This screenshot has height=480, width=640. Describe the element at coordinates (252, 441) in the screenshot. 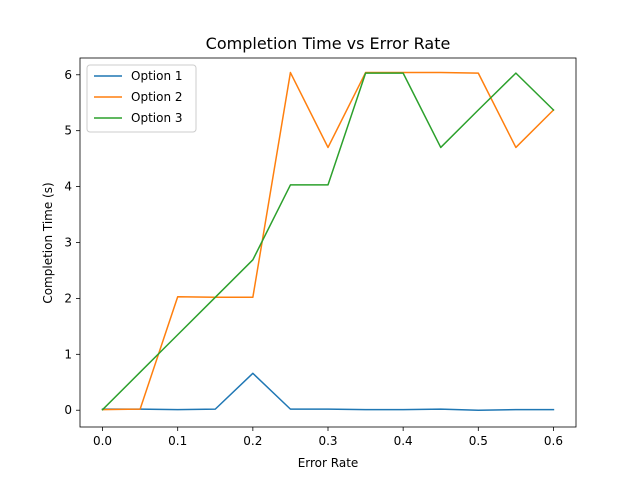

I see `x-tick-label: 0.2` at that location.